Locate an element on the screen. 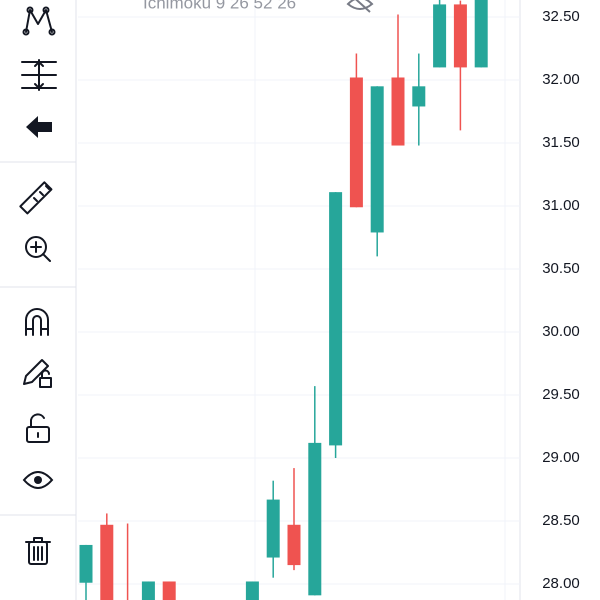 Image resolution: width=600 pixels, height=600 pixels. measure-lines-tool is located at coordinates (39, 75).